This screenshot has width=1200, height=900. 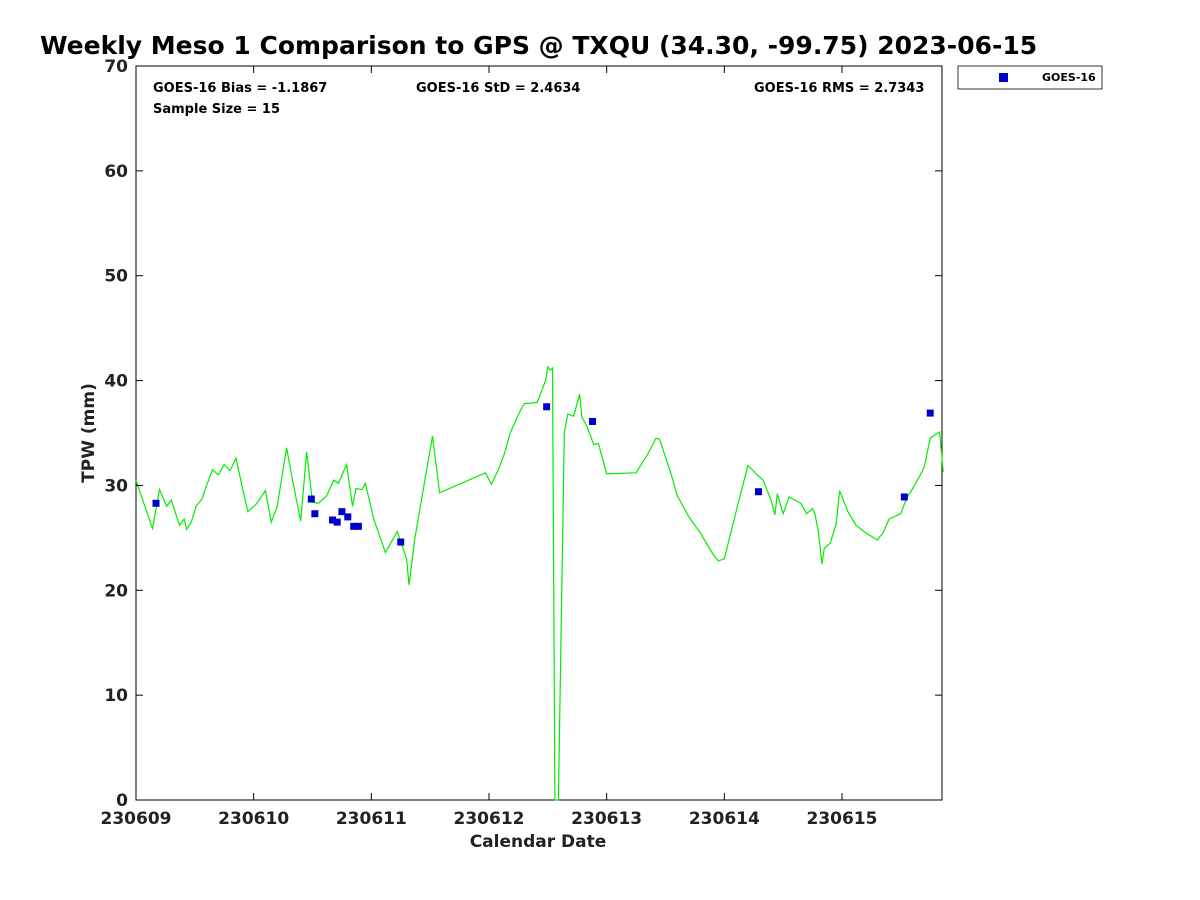 I want to click on y-tick-label: 10, so click(x=116, y=696).